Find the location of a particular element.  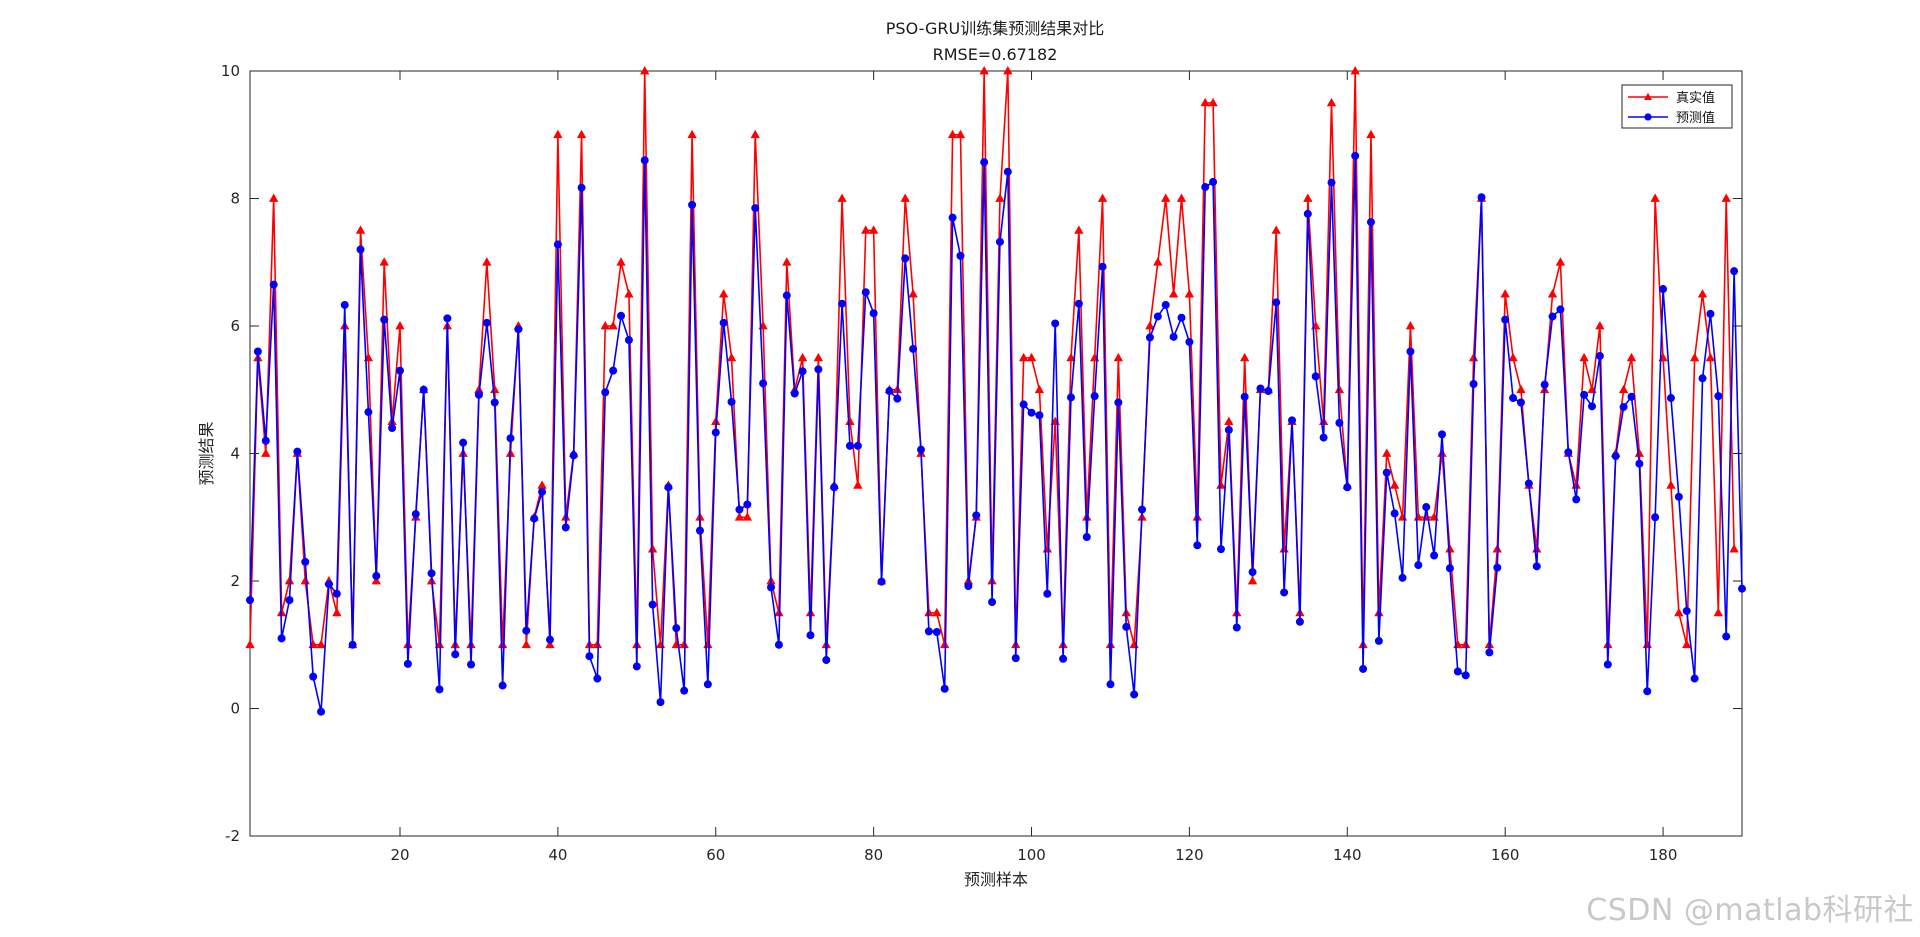

chart-subtitle: RMSE=0.67182 is located at coordinates (995, 54).